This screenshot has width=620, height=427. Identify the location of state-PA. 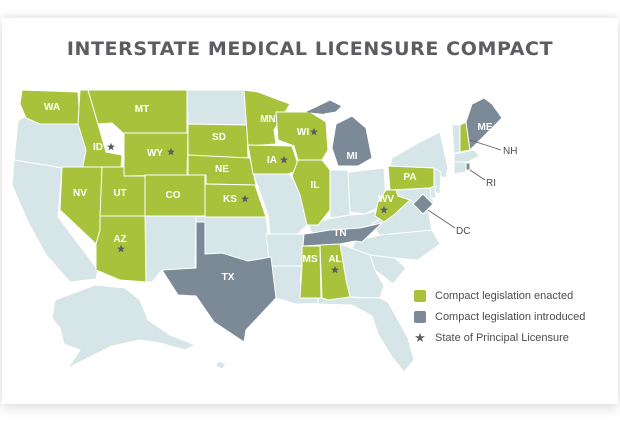
(411, 178).